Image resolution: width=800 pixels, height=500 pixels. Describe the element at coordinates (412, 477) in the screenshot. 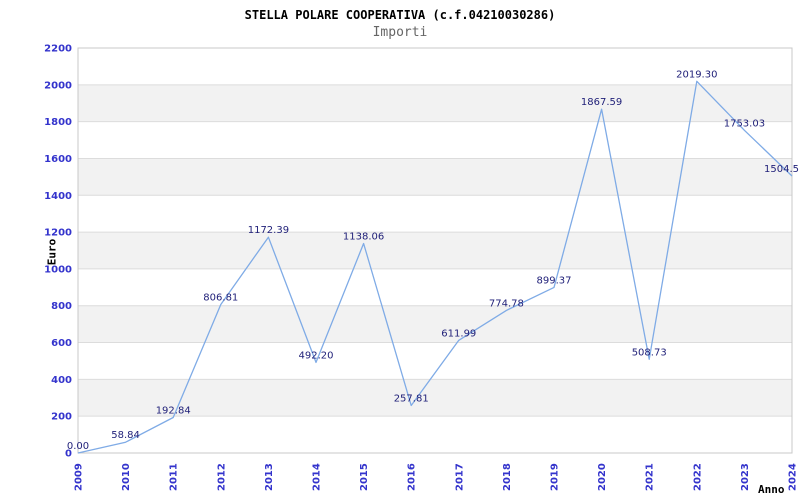

I see `x-tick-label: 2016` at that location.